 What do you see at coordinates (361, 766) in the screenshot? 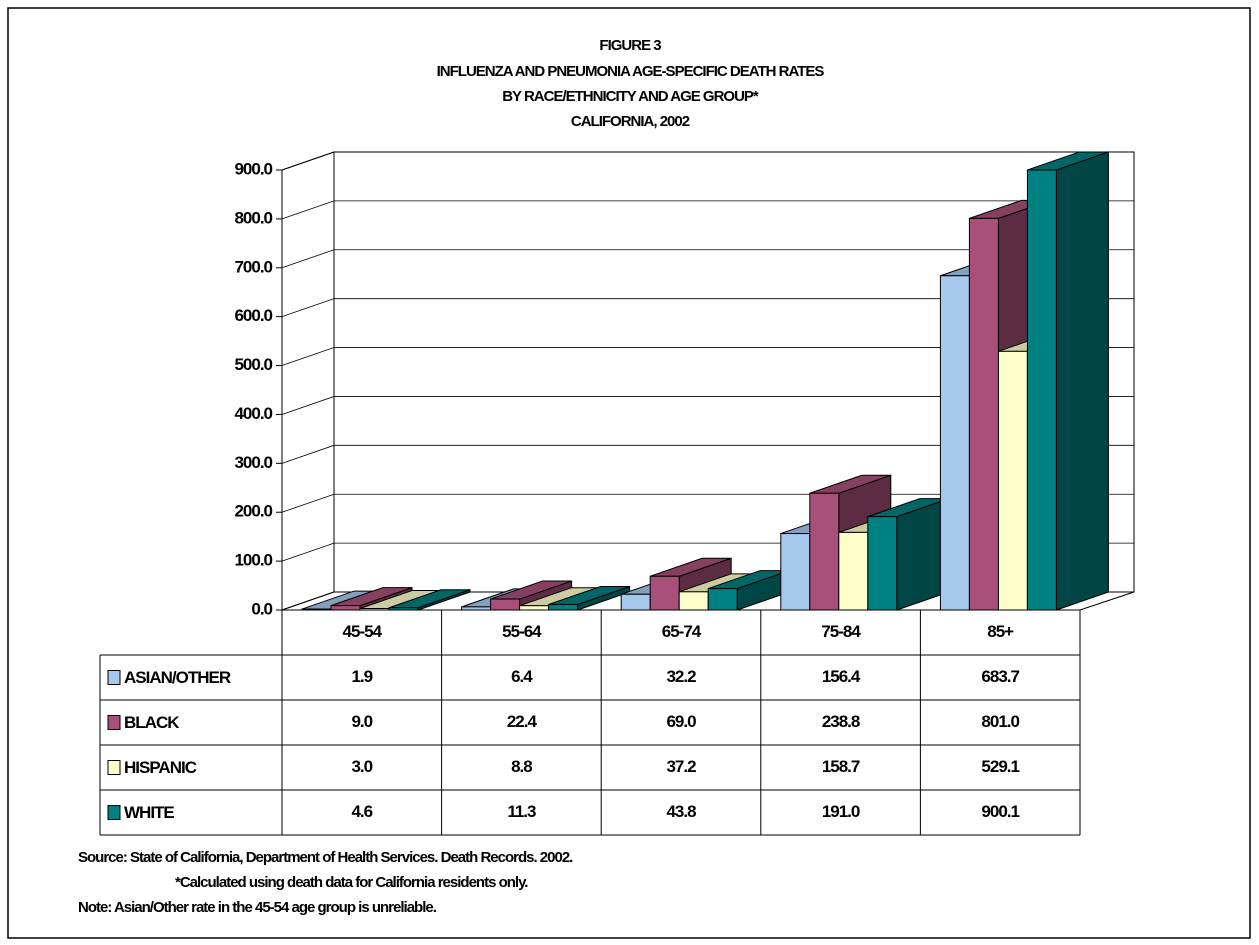
I see `data-label: 3.0` at bounding box center [361, 766].